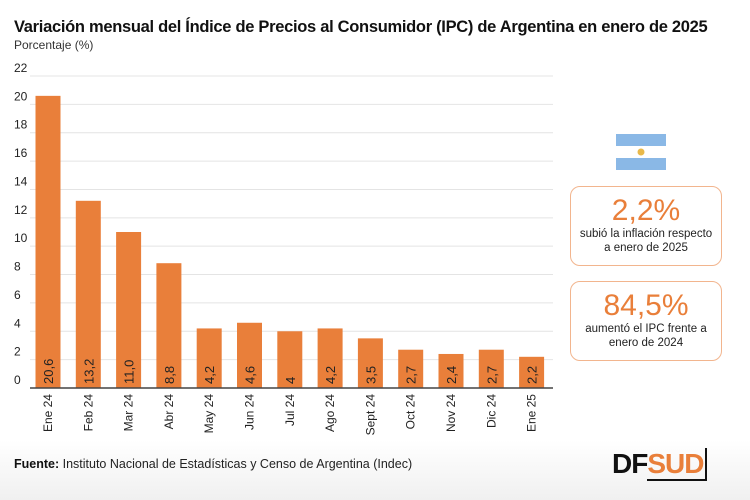 This screenshot has height=500, width=750. I want to click on data-label: 3,5, so click(370, 375).